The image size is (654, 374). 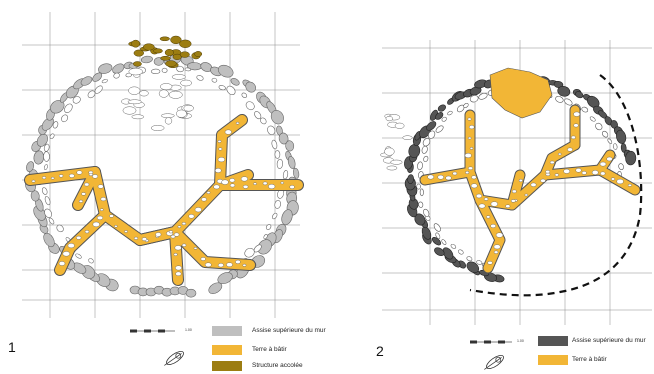 I want to click on legend-1-wall-label: Assise supérieure du mur, so click(x=289, y=330).